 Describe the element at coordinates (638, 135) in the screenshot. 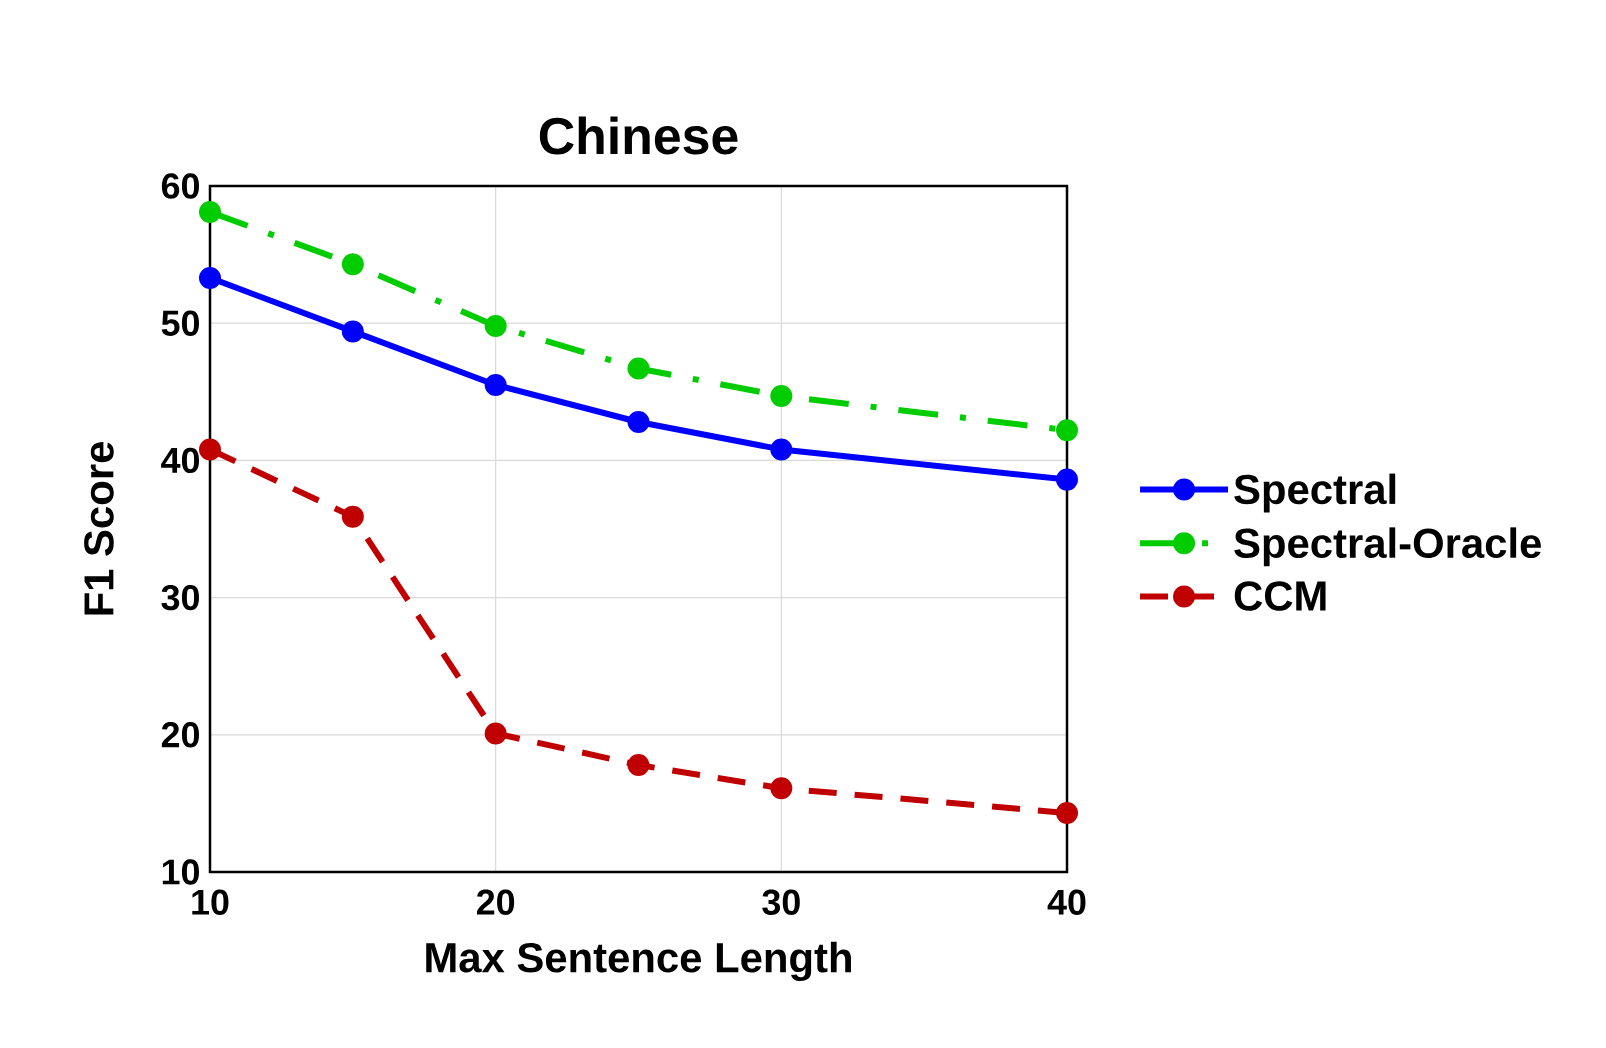

I see `chart-title: Chinese` at that location.